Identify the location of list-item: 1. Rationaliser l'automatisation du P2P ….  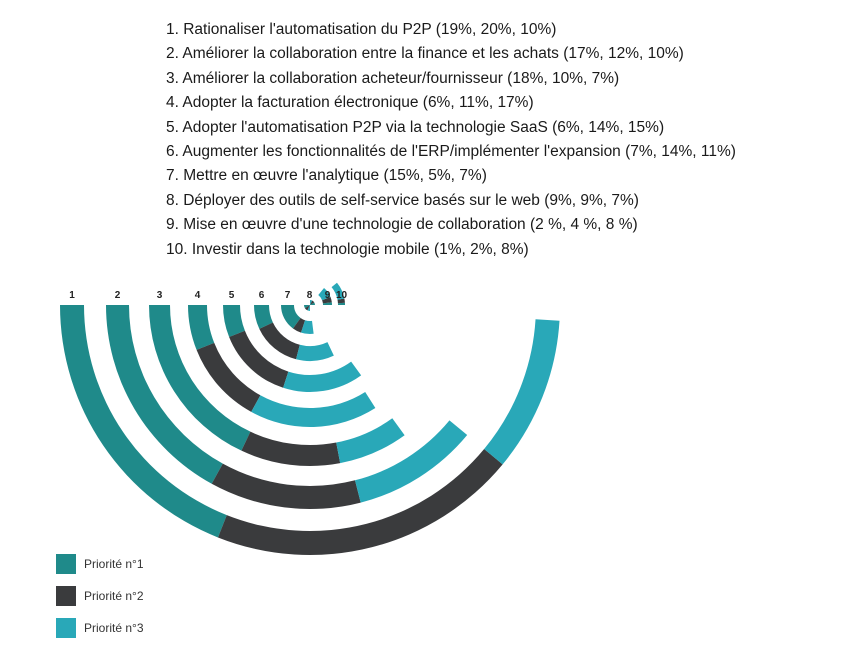
(361, 29).